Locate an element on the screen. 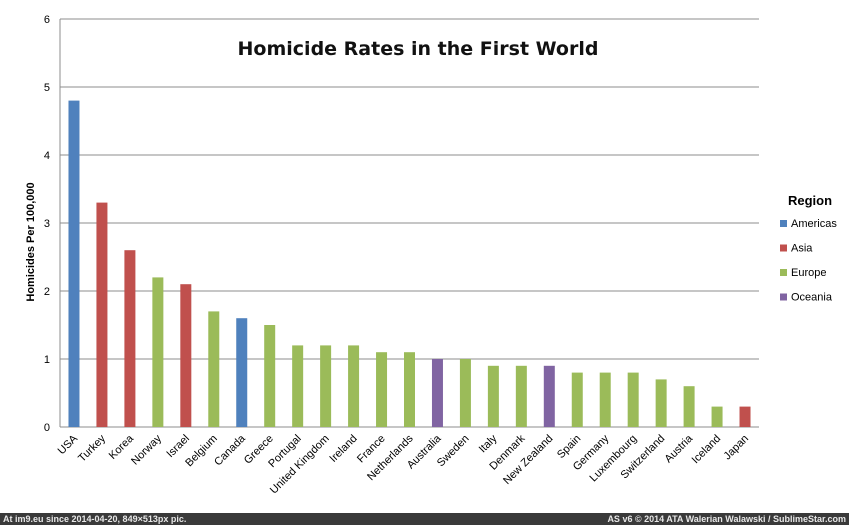 The height and width of the screenshot is (525, 849). y-tick-label: 1 is located at coordinates (47, 360).